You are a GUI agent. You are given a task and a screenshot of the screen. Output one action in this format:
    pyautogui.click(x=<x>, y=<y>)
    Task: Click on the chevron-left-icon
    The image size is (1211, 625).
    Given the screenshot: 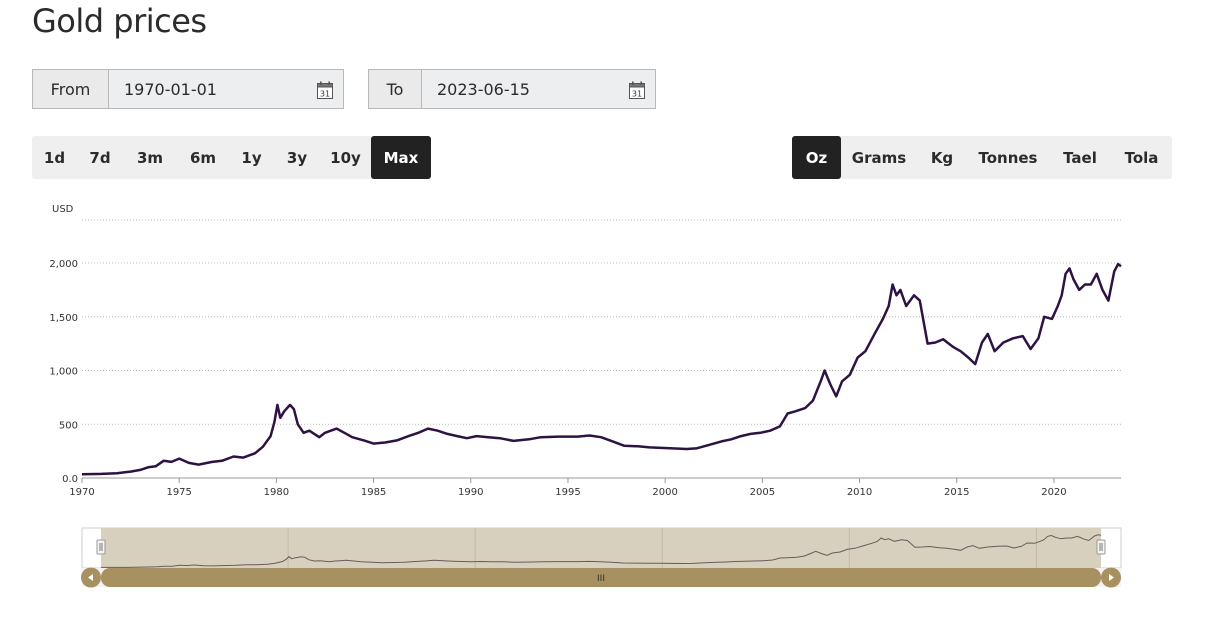 What is the action you would take?
    pyautogui.click(x=90, y=577)
    